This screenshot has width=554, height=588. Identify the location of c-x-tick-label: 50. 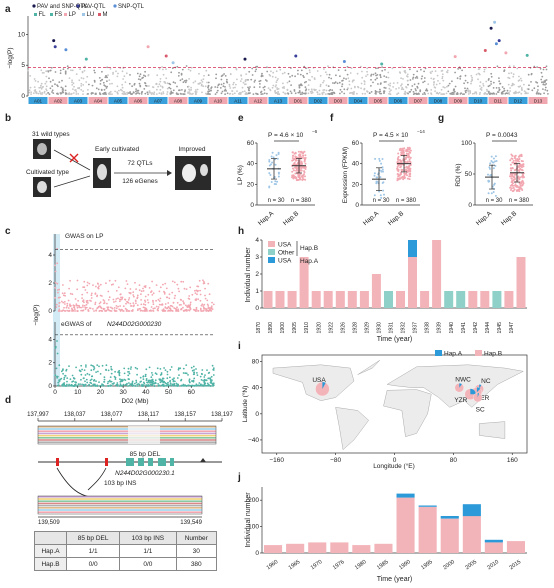
(169, 392).